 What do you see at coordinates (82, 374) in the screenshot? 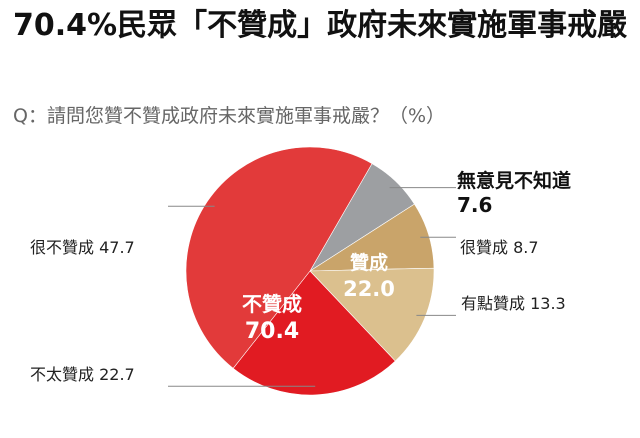
I see `slice-label: 不太贊成 22.7` at bounding box center [82, 374].